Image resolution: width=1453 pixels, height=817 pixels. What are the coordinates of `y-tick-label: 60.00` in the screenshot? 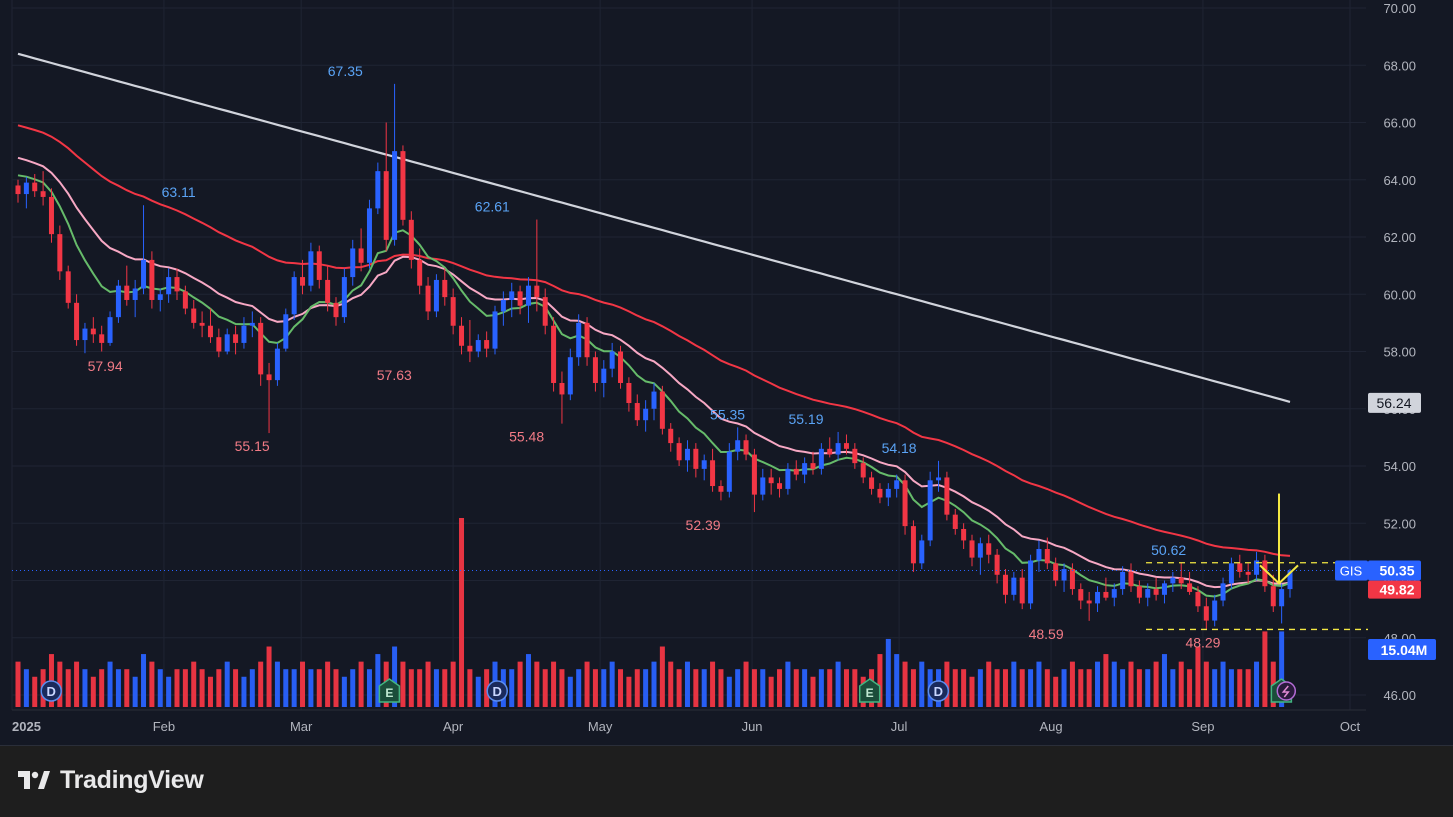 It's located at (1399, 294).